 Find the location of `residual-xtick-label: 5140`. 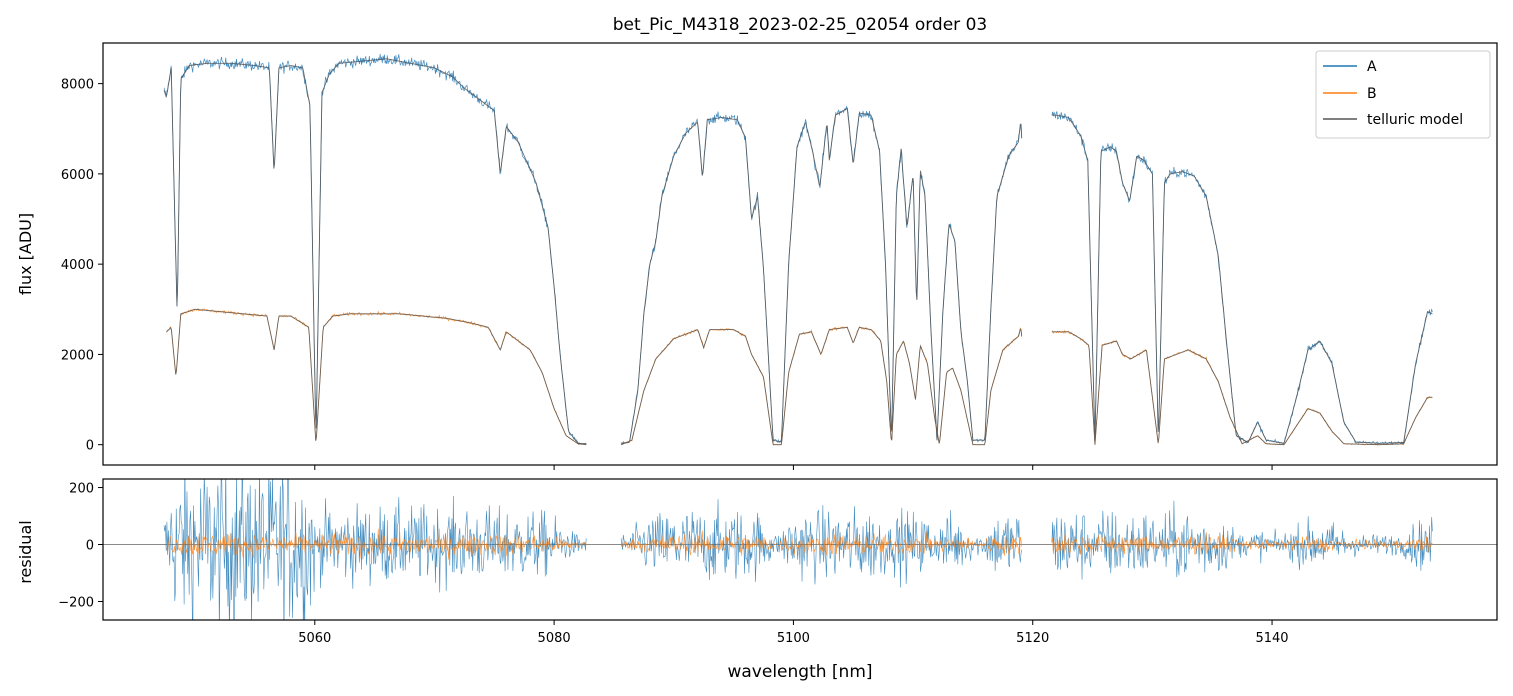

residual-xtick-label: 5140 is located at coordinates (1271, 638).